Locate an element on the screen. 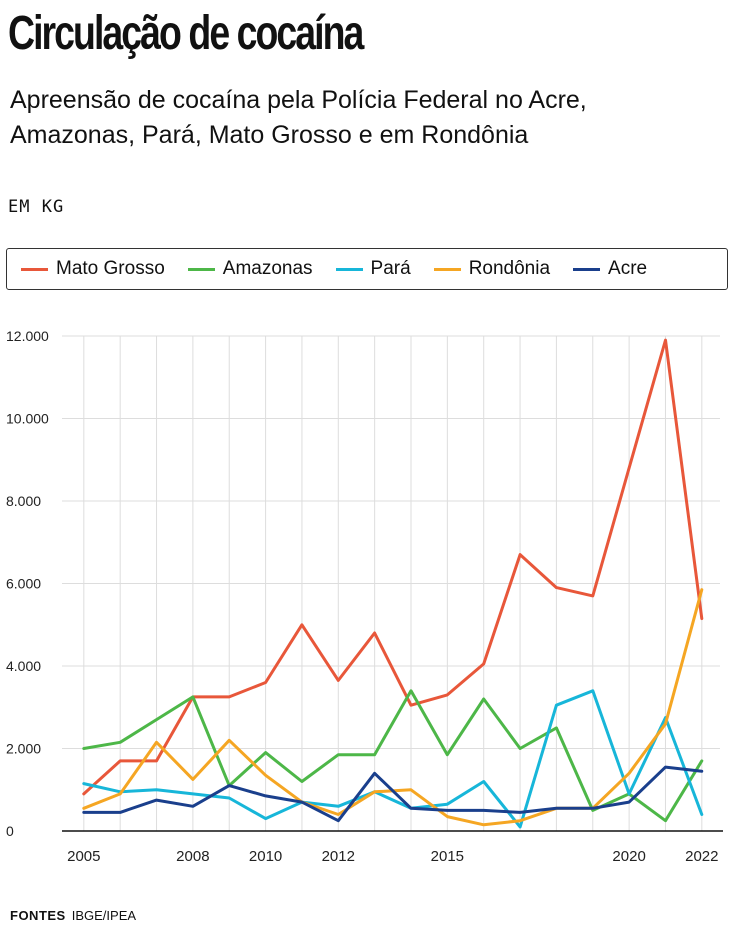  sources-value: IBGE/IPEA is located at coordinates (104, 915).